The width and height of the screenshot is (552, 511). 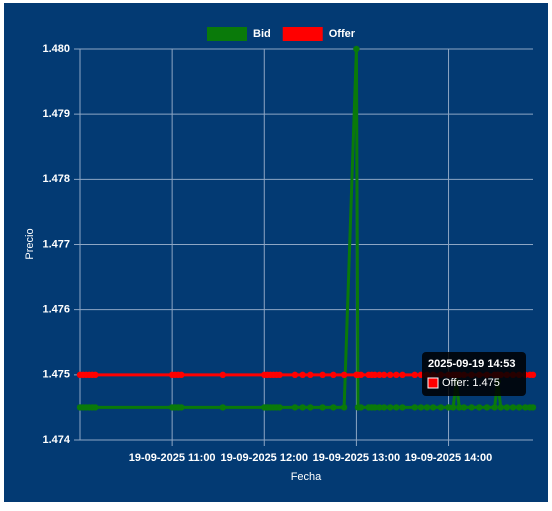 I want to click on y-tick-label: 1.476, so click(x=56, y=310).